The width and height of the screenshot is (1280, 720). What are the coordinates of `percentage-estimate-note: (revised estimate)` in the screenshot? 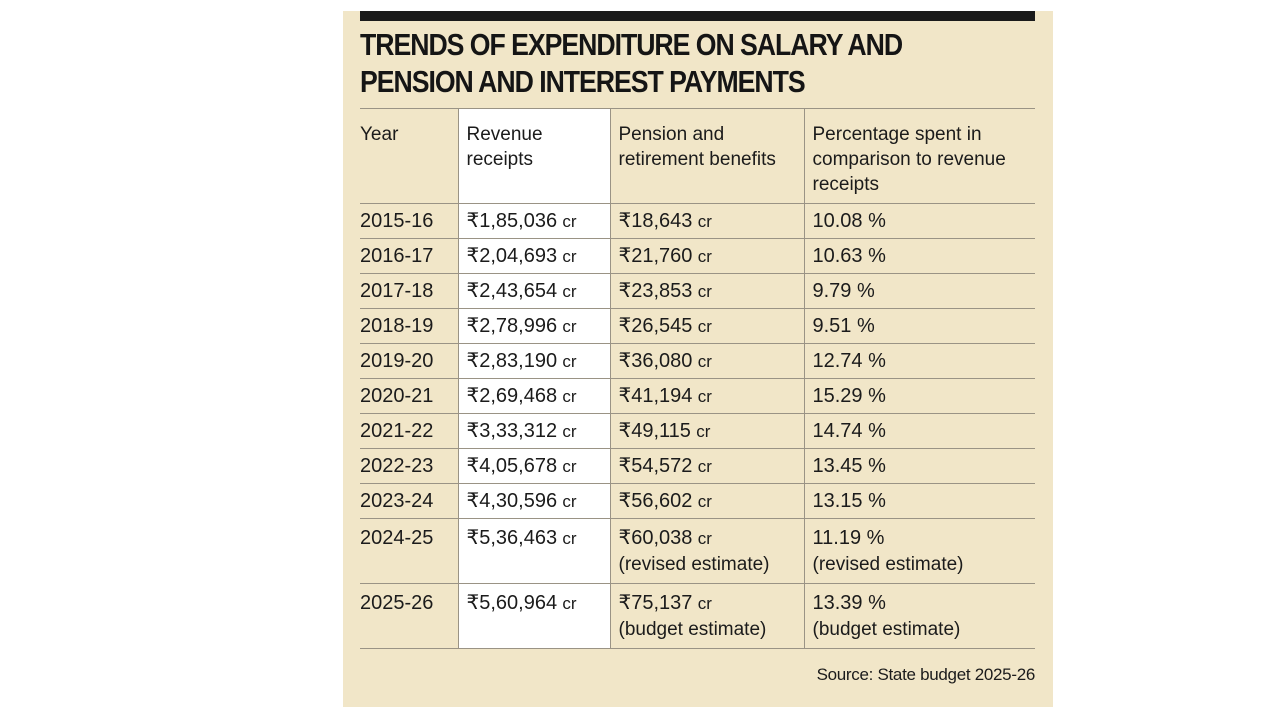 It's located at (888, 564).